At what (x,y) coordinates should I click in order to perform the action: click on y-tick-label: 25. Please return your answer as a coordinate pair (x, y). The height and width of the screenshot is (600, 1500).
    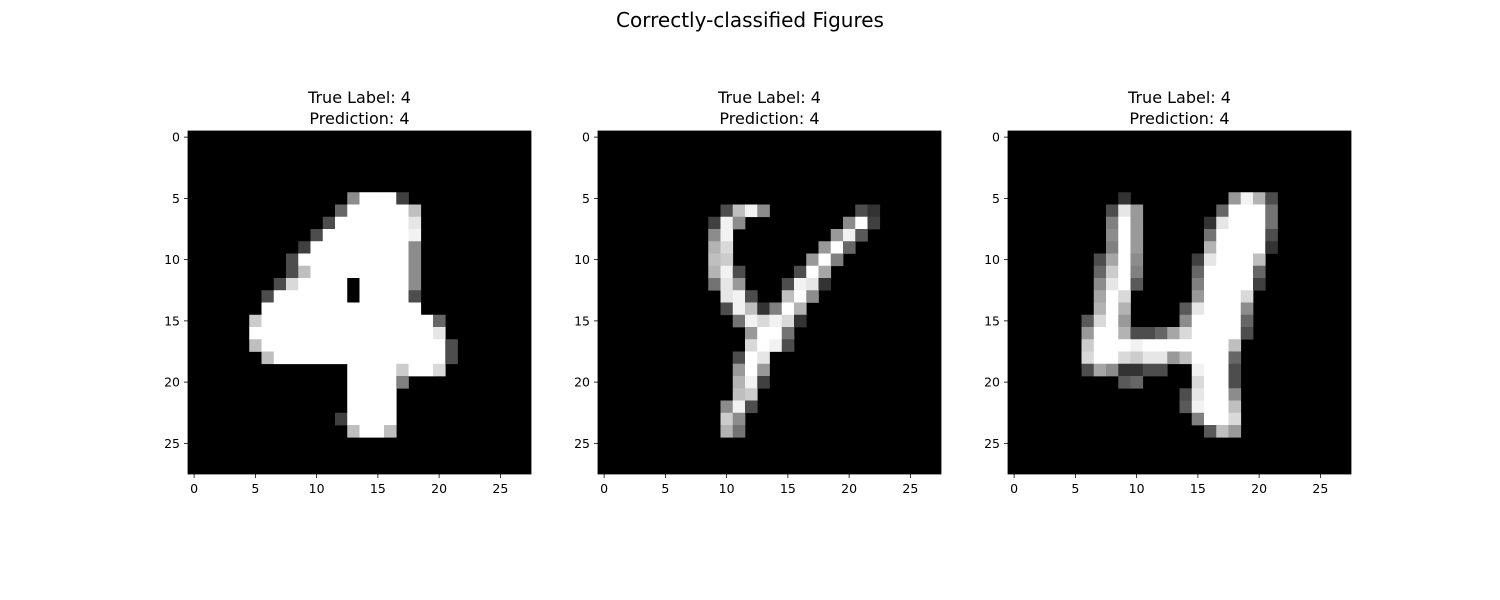
    Looking at the image, I should click on (172, 443).